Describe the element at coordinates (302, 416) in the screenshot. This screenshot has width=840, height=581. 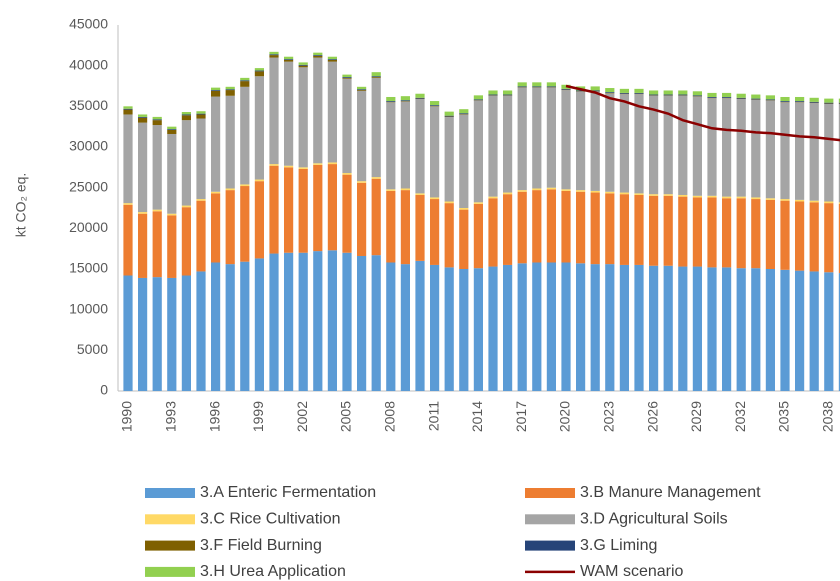
I see `x-tick-label: 2002` at that location.